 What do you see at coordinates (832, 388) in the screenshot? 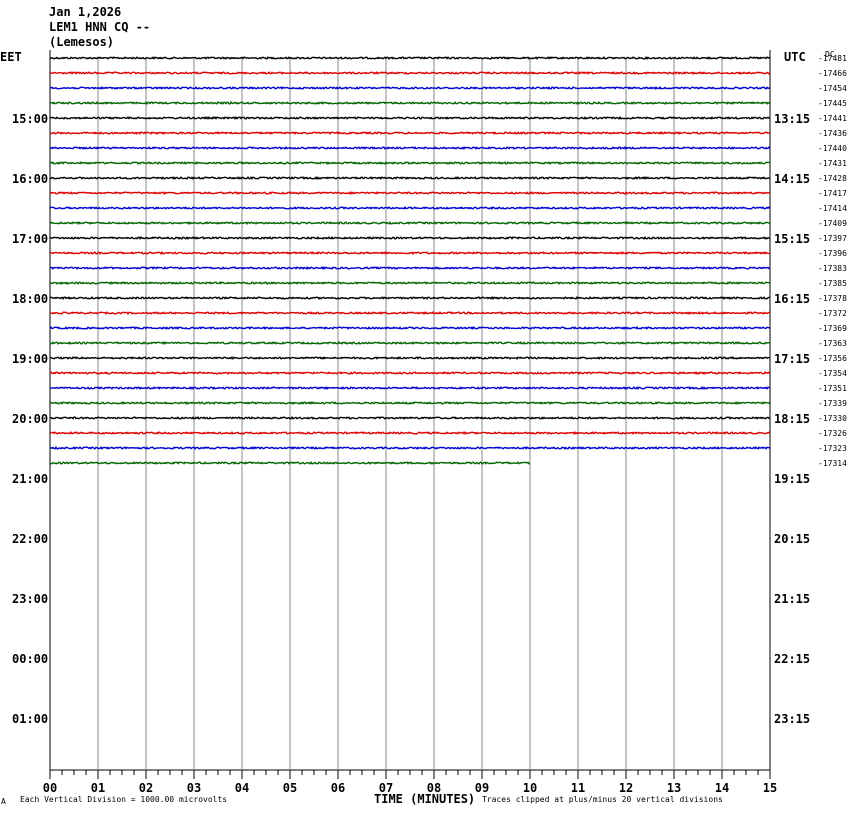
I see `dc-offset-label: -17351` at bounding box center [832, 388].